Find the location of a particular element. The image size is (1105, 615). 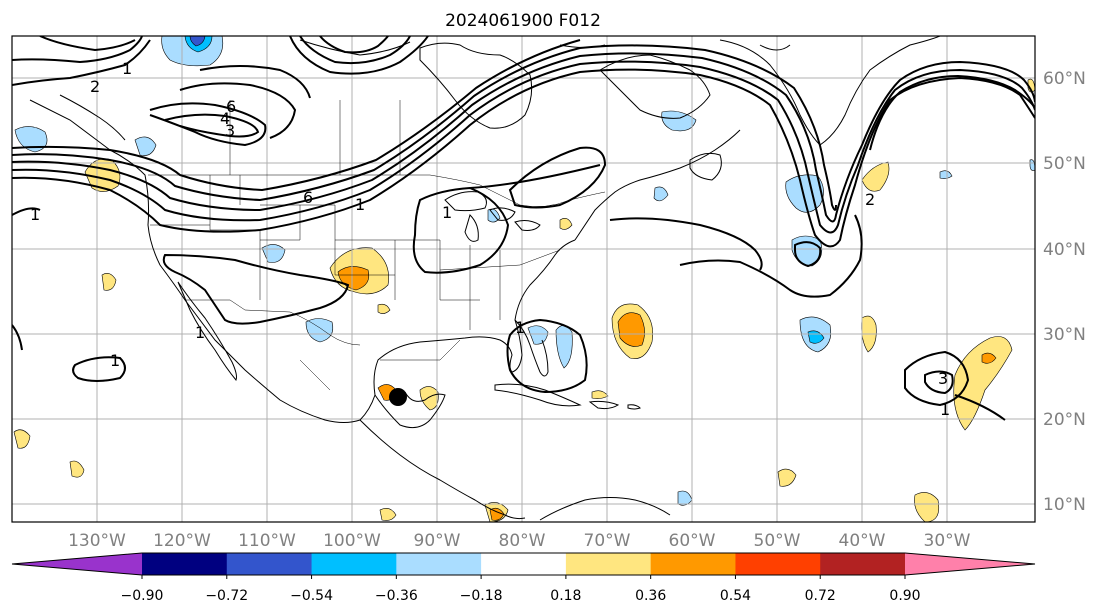

colorbar-tick-label: 0.72 is located at coordinates (820, 596).